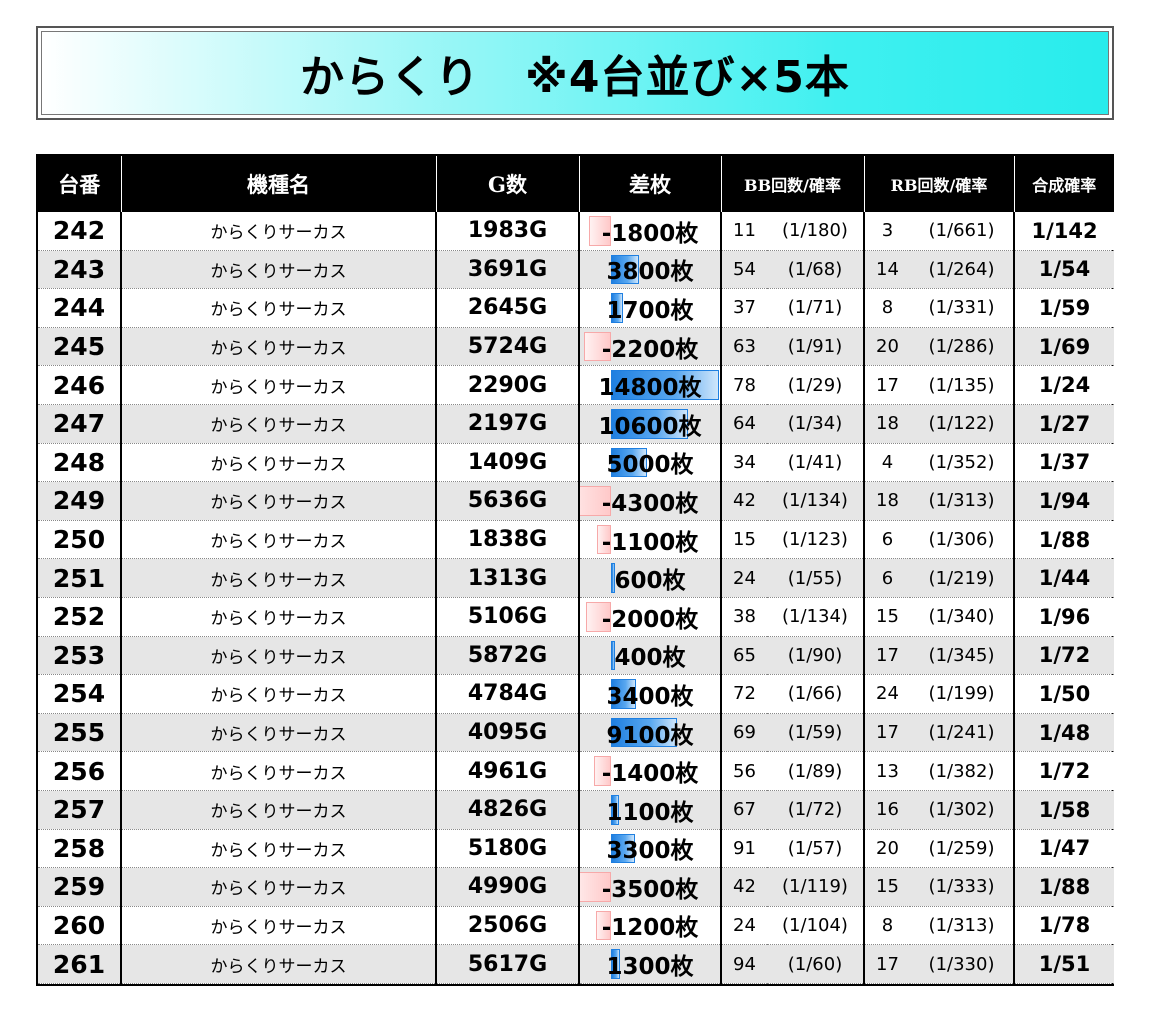 The image size is (1158, 1023). I want to click on combined-rate-cell: 1/94, so click(1064, 501).